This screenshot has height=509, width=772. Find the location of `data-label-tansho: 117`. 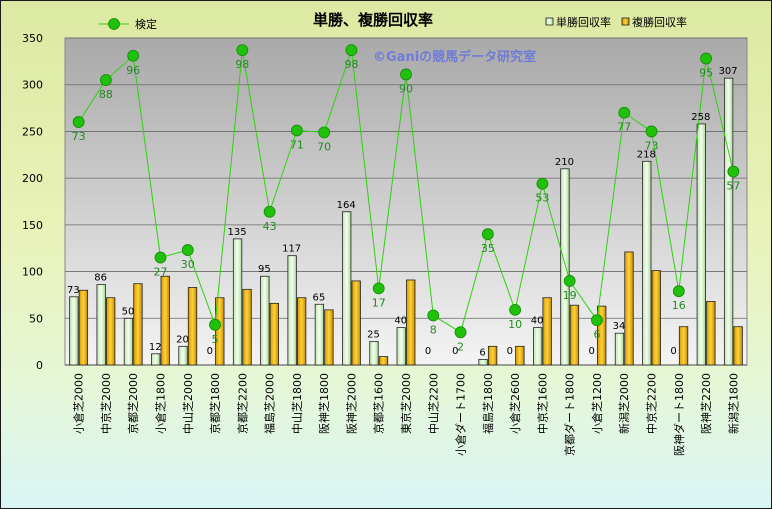

data-label-tansho: 117 is located at coordinates (291, 249).